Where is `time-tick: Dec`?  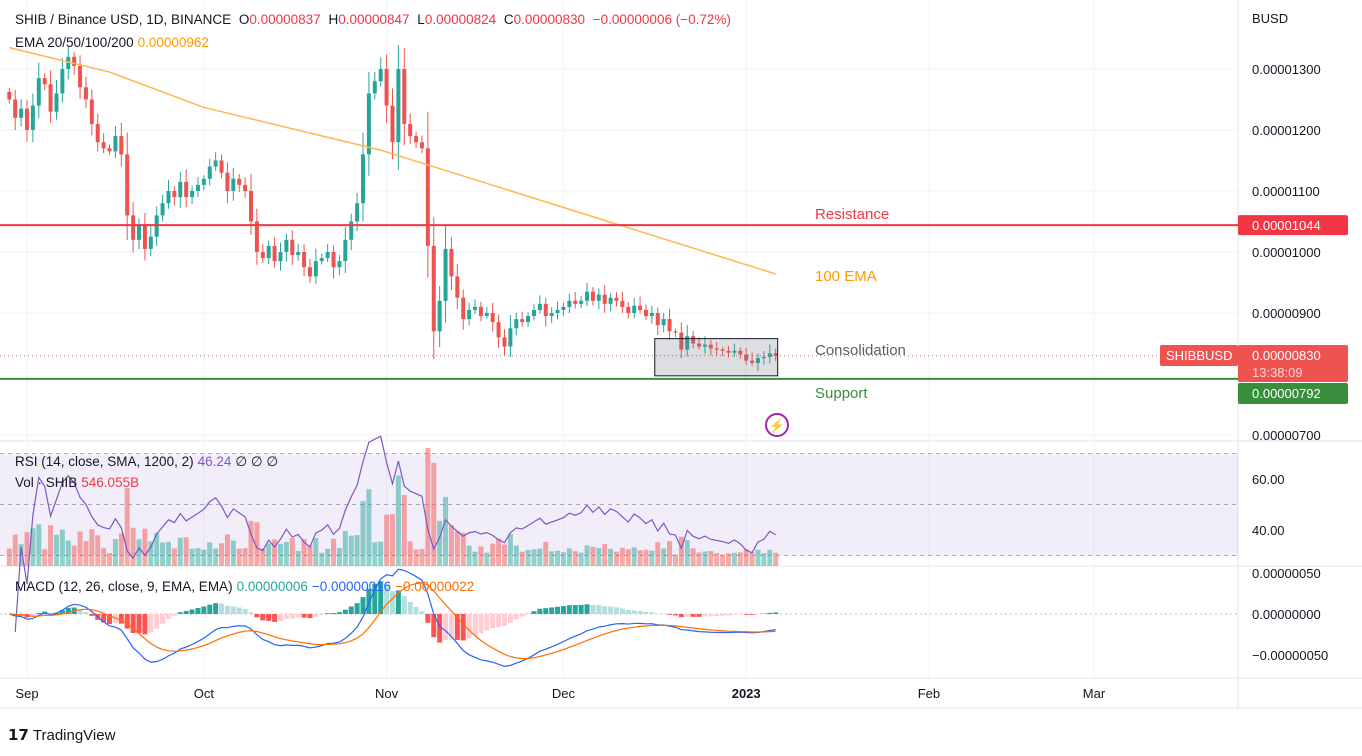 time-tick: Dec is located at coordinates (564, 693).